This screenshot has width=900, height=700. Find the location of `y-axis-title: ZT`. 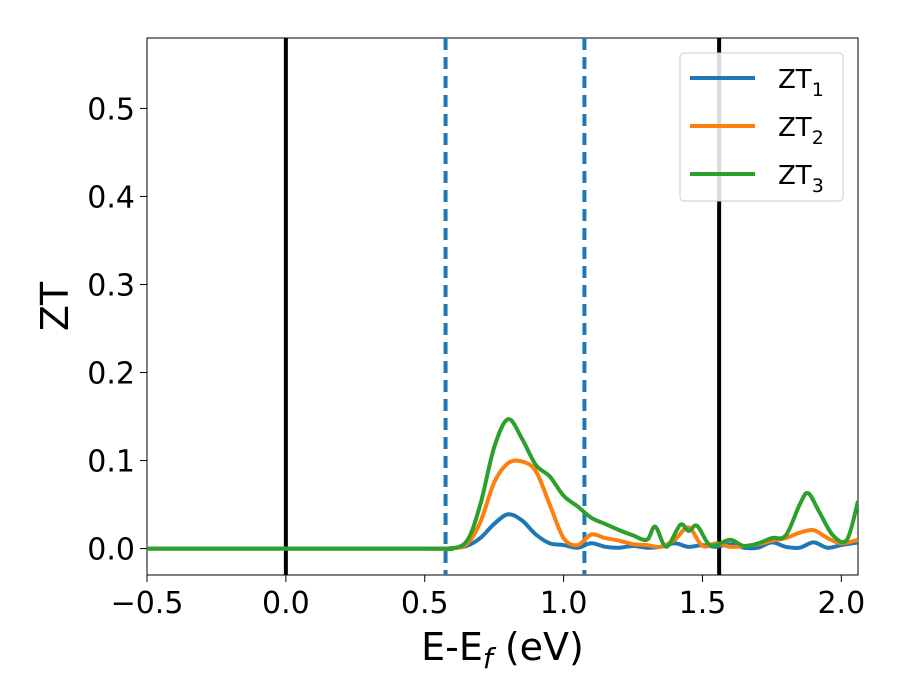

y-axis-title: ZT is located at coordinates (55, 306).